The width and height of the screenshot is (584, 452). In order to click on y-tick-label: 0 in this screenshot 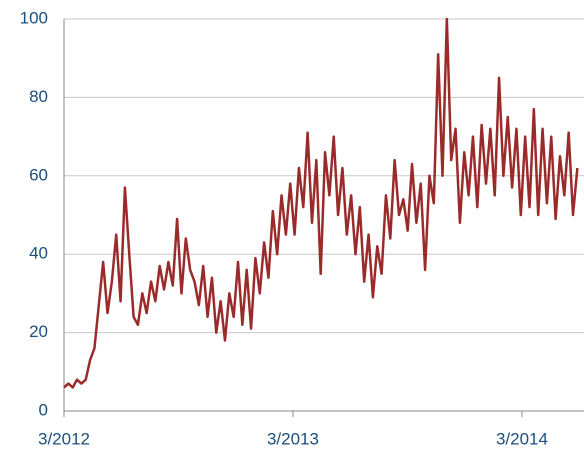, I will do `click(43, 409)`.